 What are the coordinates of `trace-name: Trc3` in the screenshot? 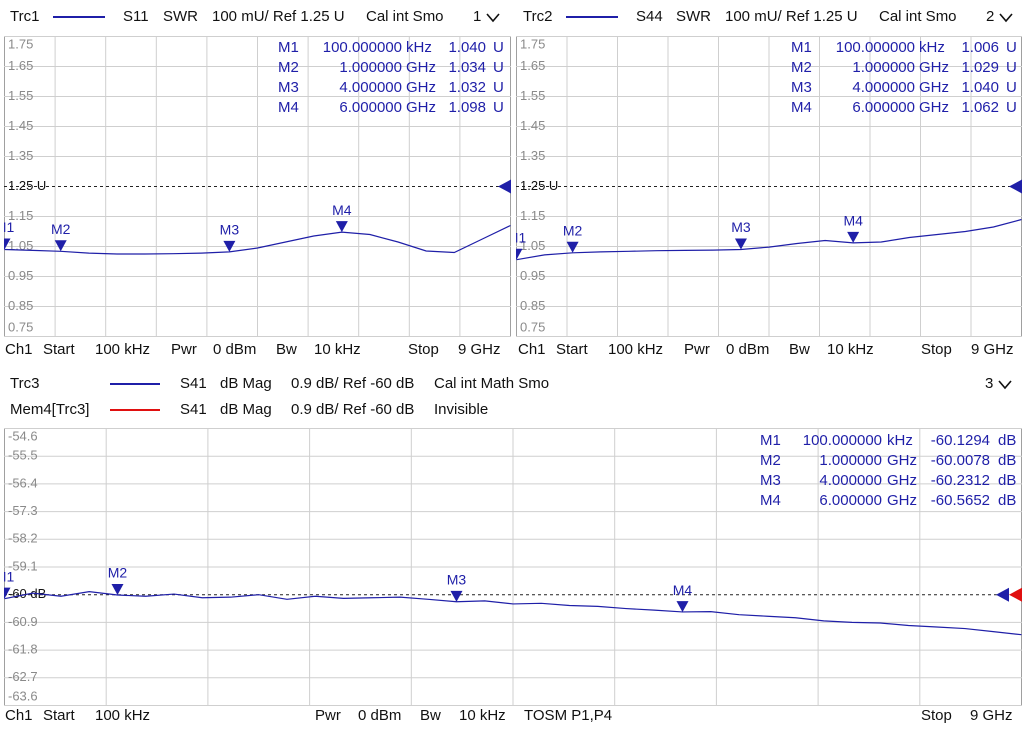 It's located at (25, 383).